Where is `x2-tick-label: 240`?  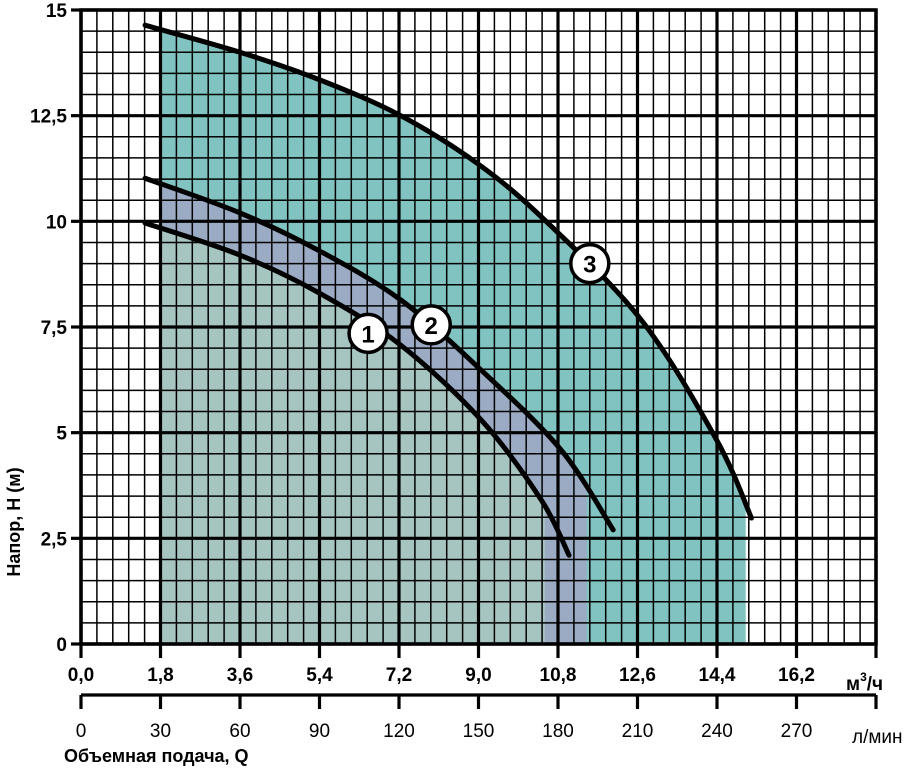 x2-tick-label: 240 is located at coordinates (717, 731).